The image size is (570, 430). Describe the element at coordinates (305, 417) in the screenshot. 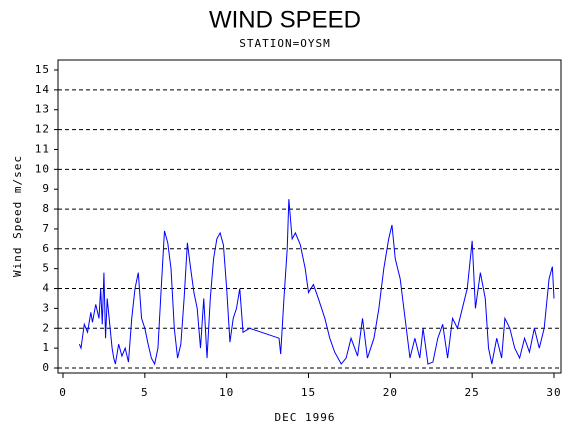

I see `x-axis-label: DEC 1996` at that location.